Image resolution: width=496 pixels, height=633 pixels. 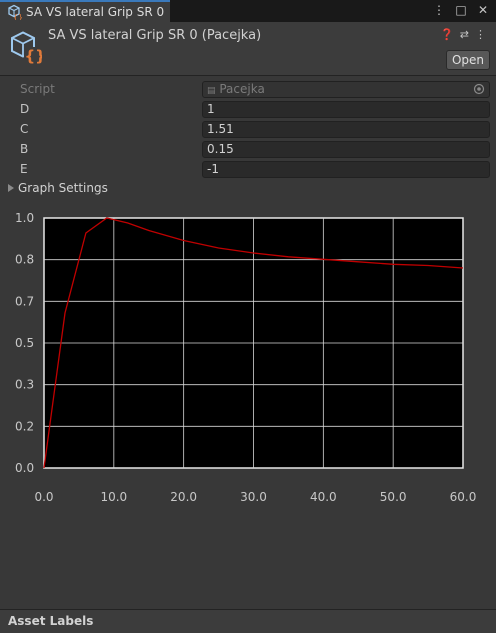 I want to click on x-tick-label: 10.0, so click(x=113, y=497).